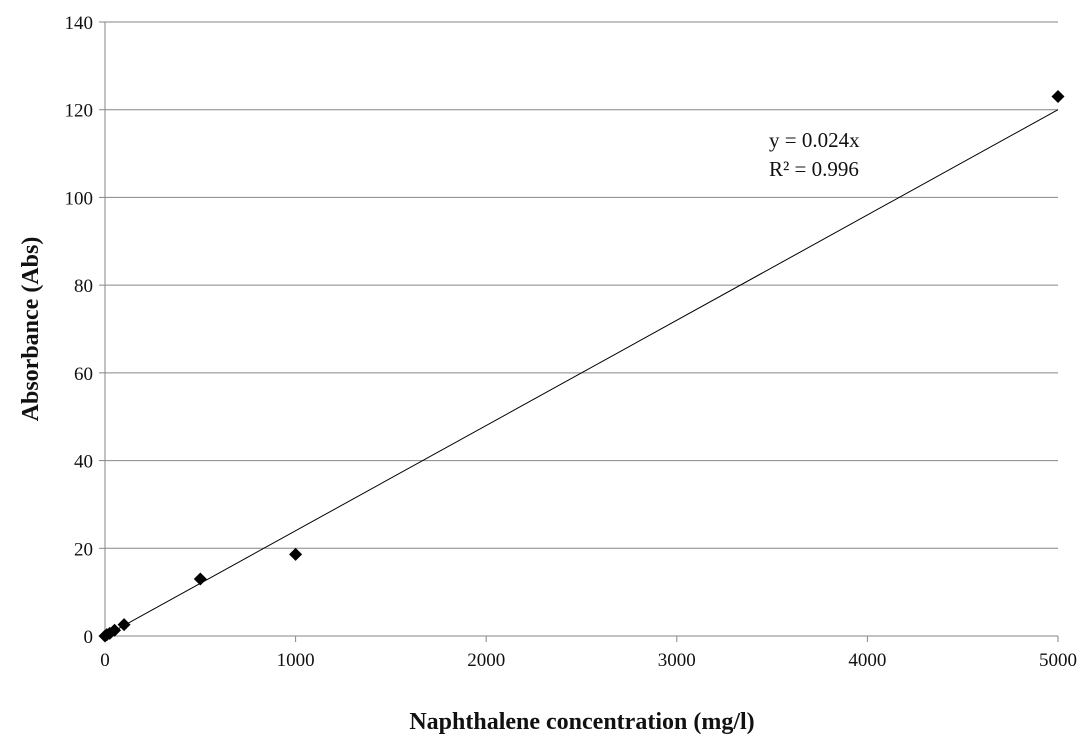 The width and height of the screenshot is (1090, 742). What do you see at coordinates (83, 374) in the screenshot?
I see `y-tick-label: 60` at bounding box center [83, 374].